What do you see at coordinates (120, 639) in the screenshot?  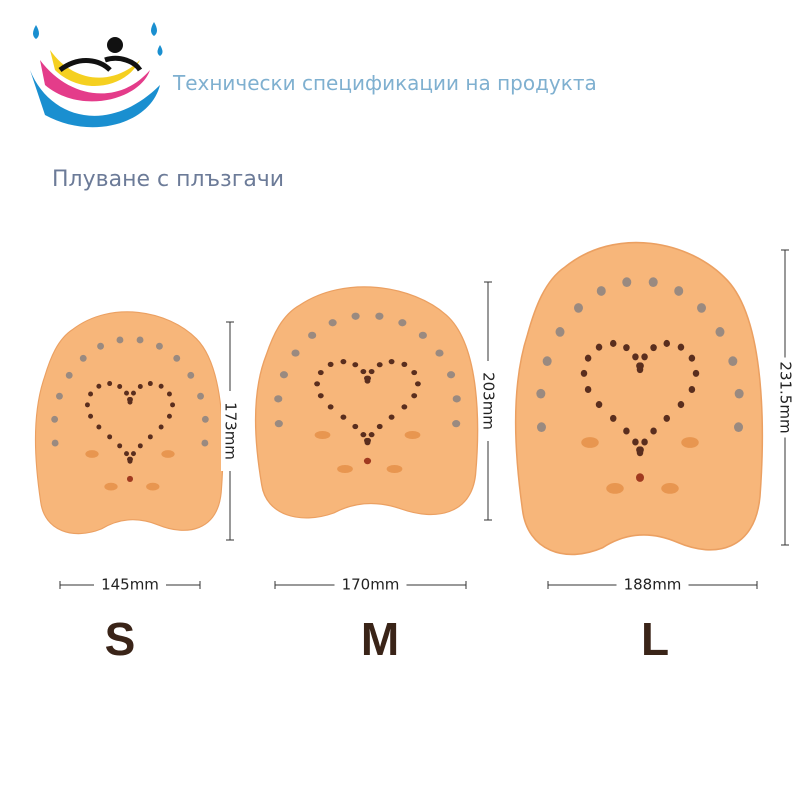 I see `size-label: S` at bounding box center [120, 639].